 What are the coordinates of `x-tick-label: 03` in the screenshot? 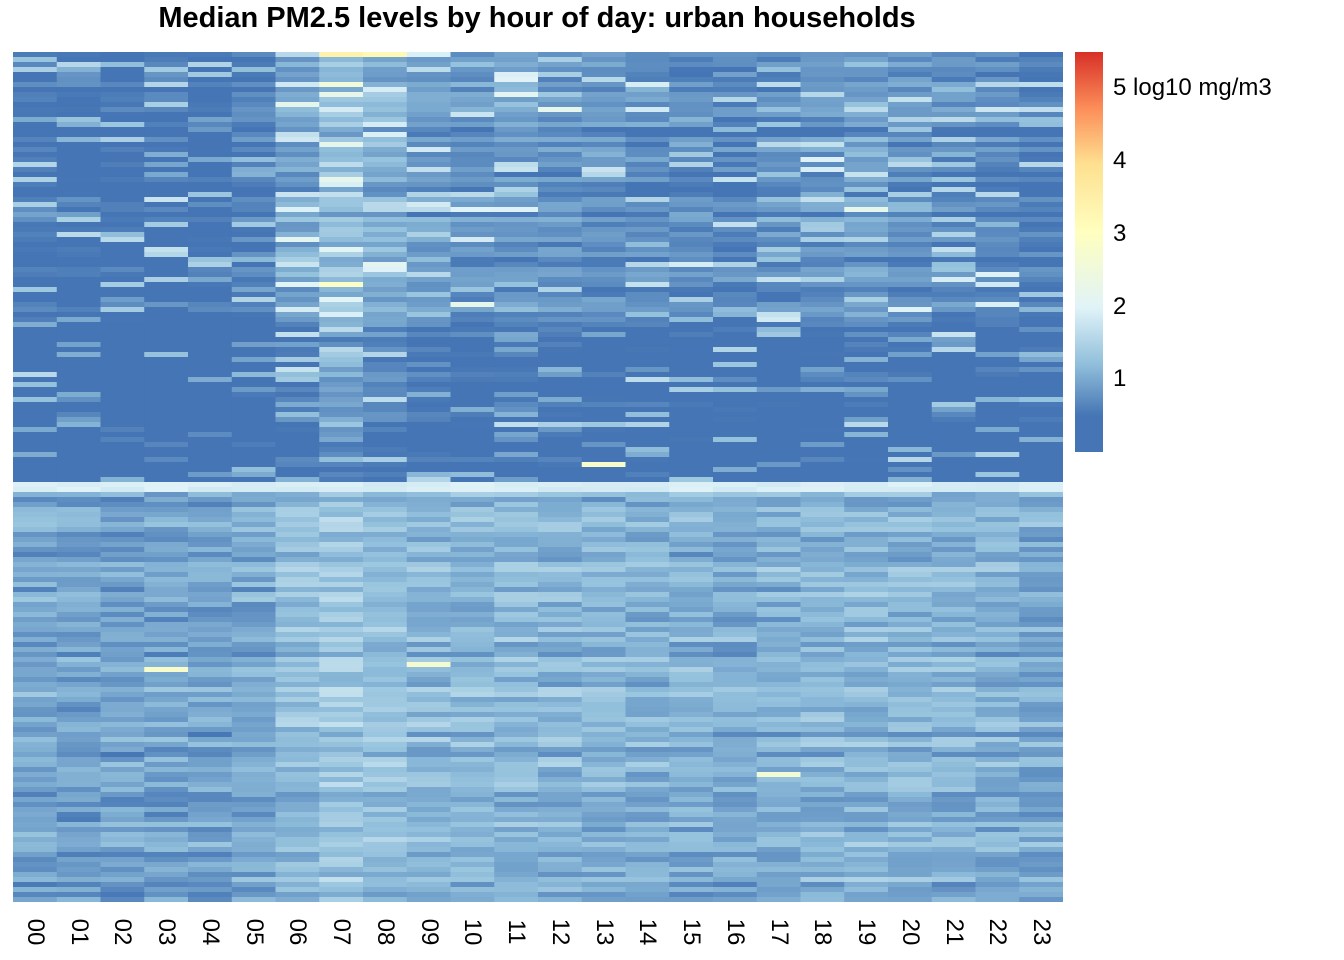 It's located at (166, 931).